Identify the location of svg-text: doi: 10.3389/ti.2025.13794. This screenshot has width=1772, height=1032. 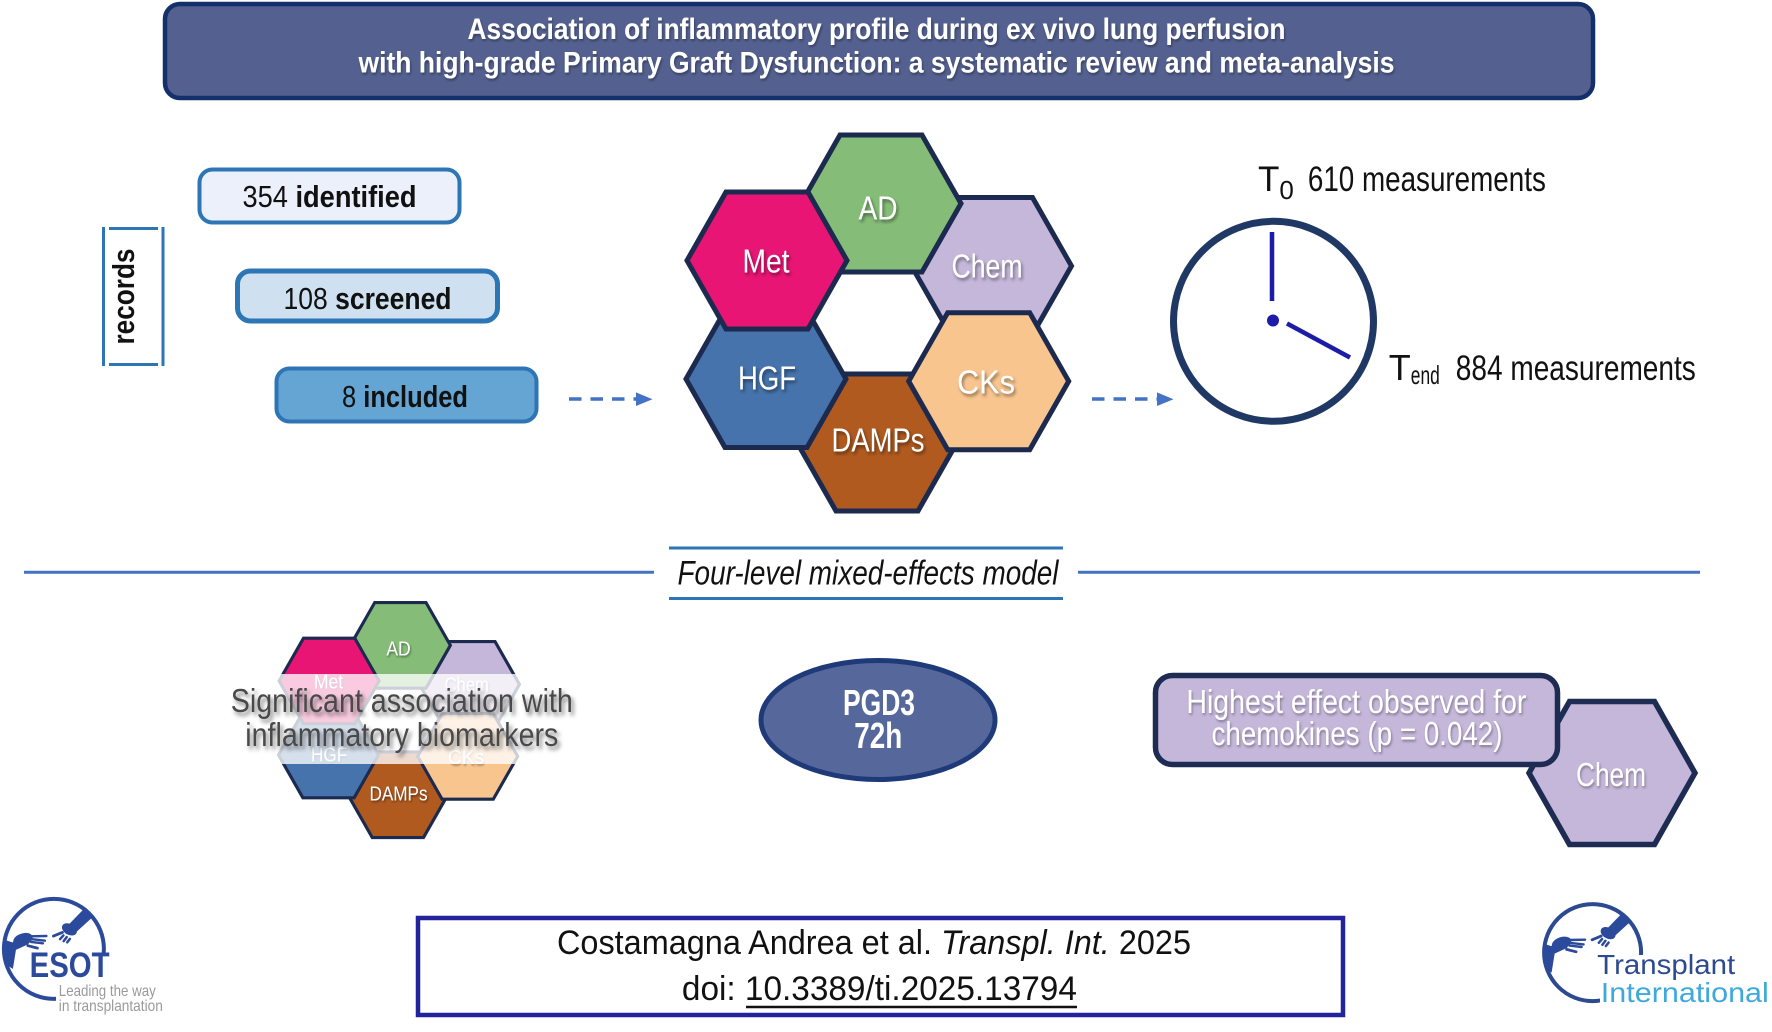
(879, 989).